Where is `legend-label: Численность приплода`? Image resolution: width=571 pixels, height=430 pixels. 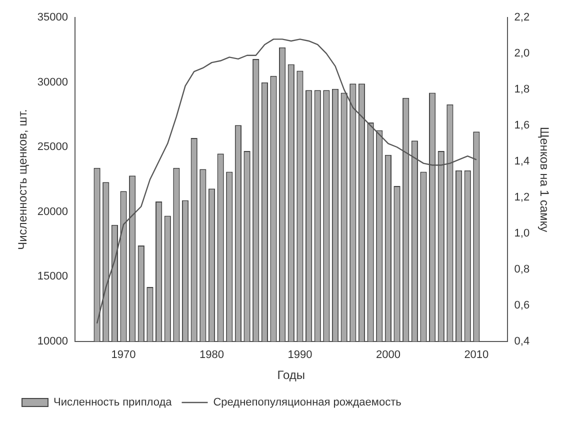
legend-label: Численность приплода is located at coordinates (113, 402).